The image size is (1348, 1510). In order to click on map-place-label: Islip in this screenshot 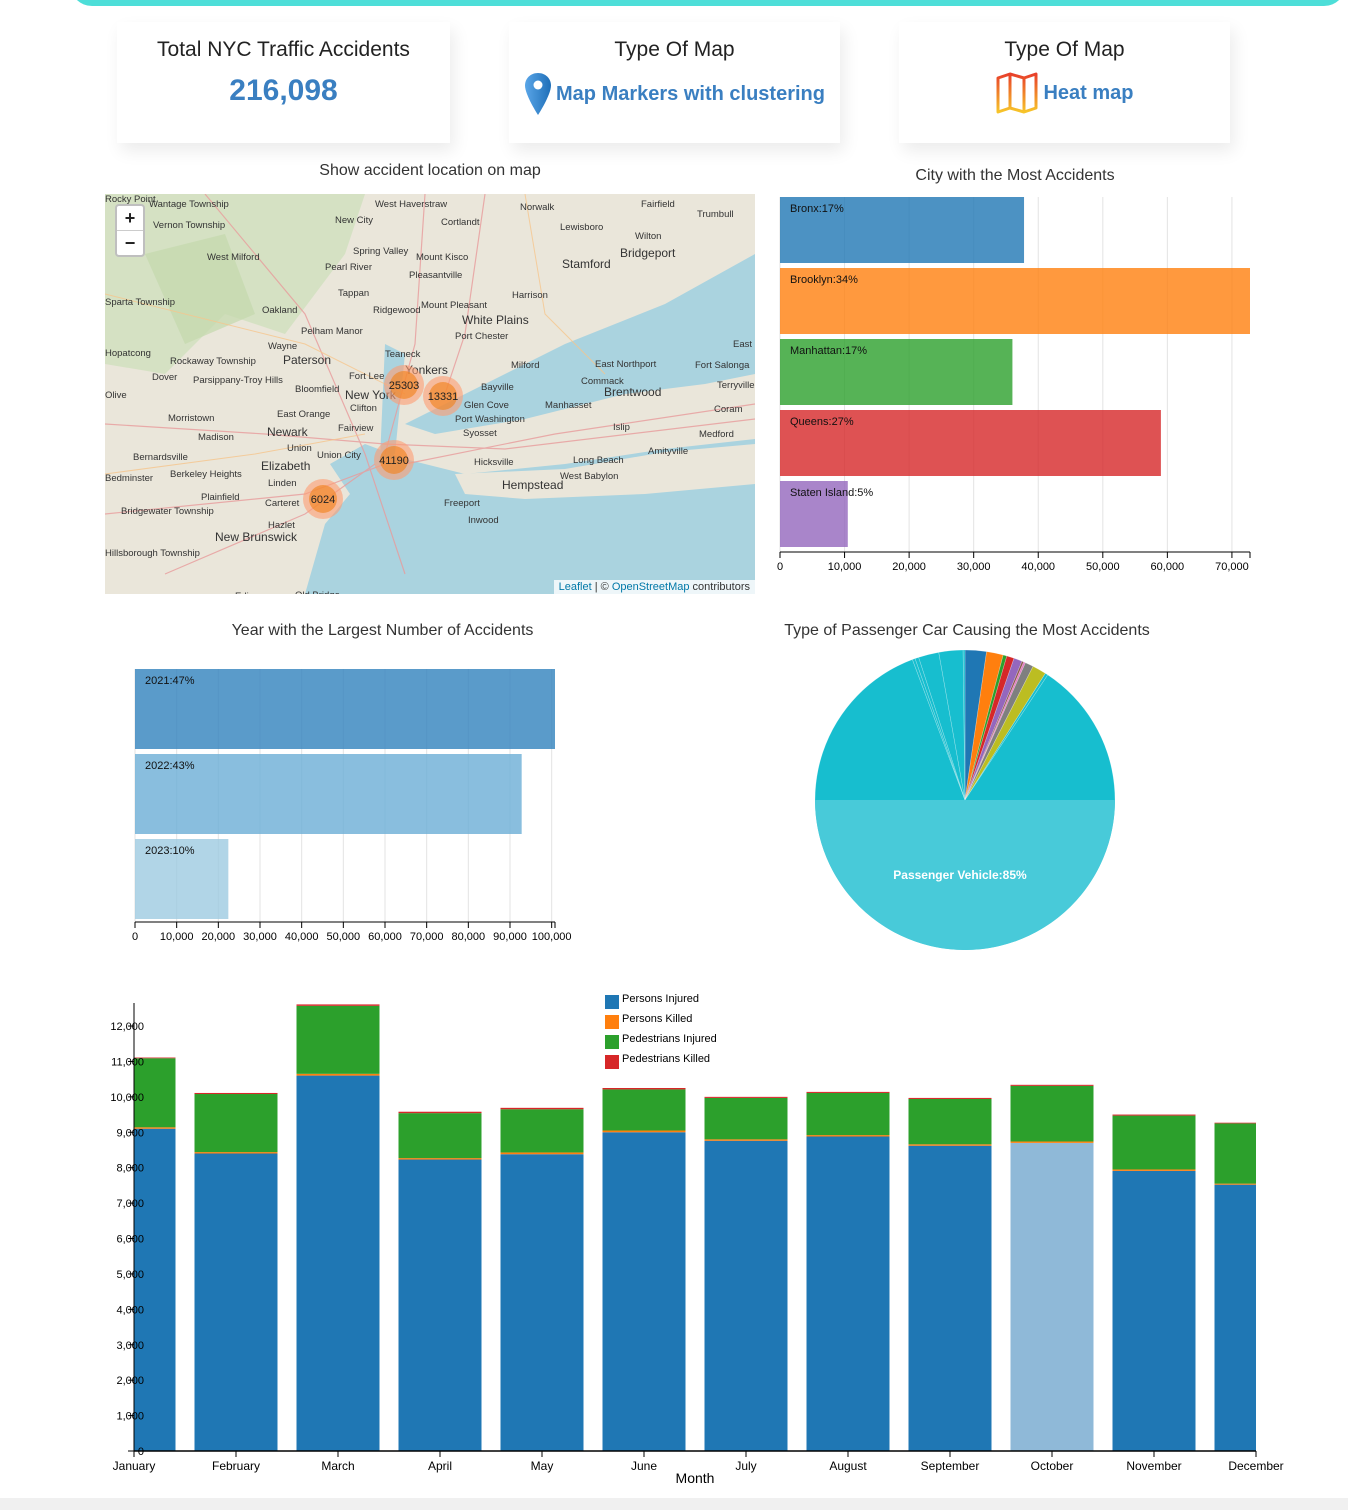, I will do `click(621, 427)`.